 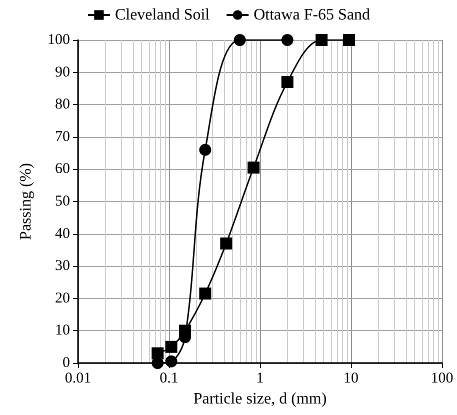 I want to click on y-tick-label: 50, so click(x=62, y=202).